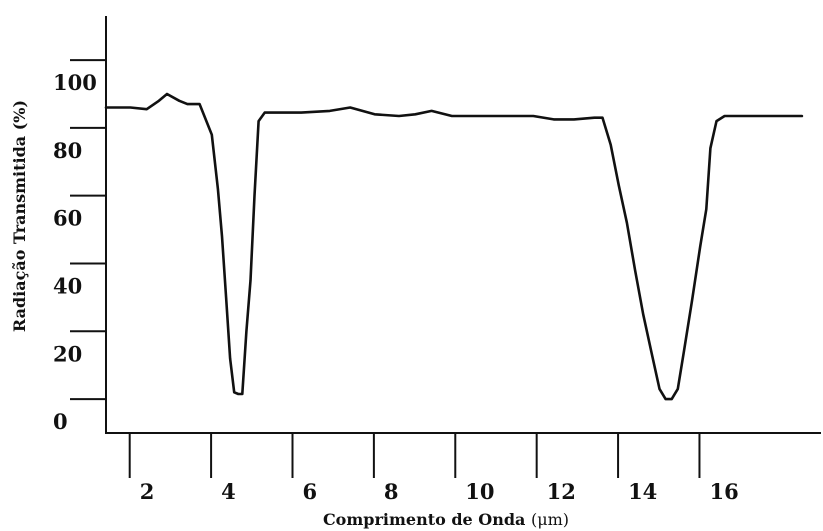  What do you see at coordinates (723, 491) in the screenshot?
I see `x-tick-label: 16` at bounding box center [723, 491].